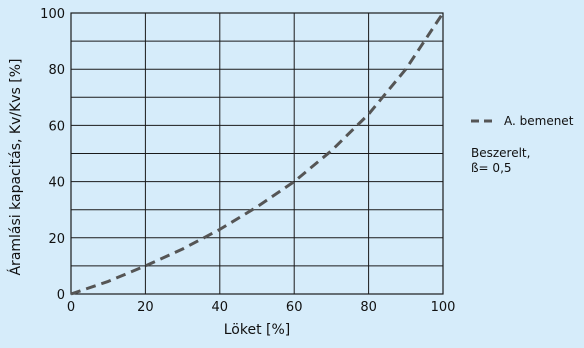 The height and width of the screenshot is (348, 584). I want to click on legend-note-line-2: ß= 0,5, so click(491, 168).